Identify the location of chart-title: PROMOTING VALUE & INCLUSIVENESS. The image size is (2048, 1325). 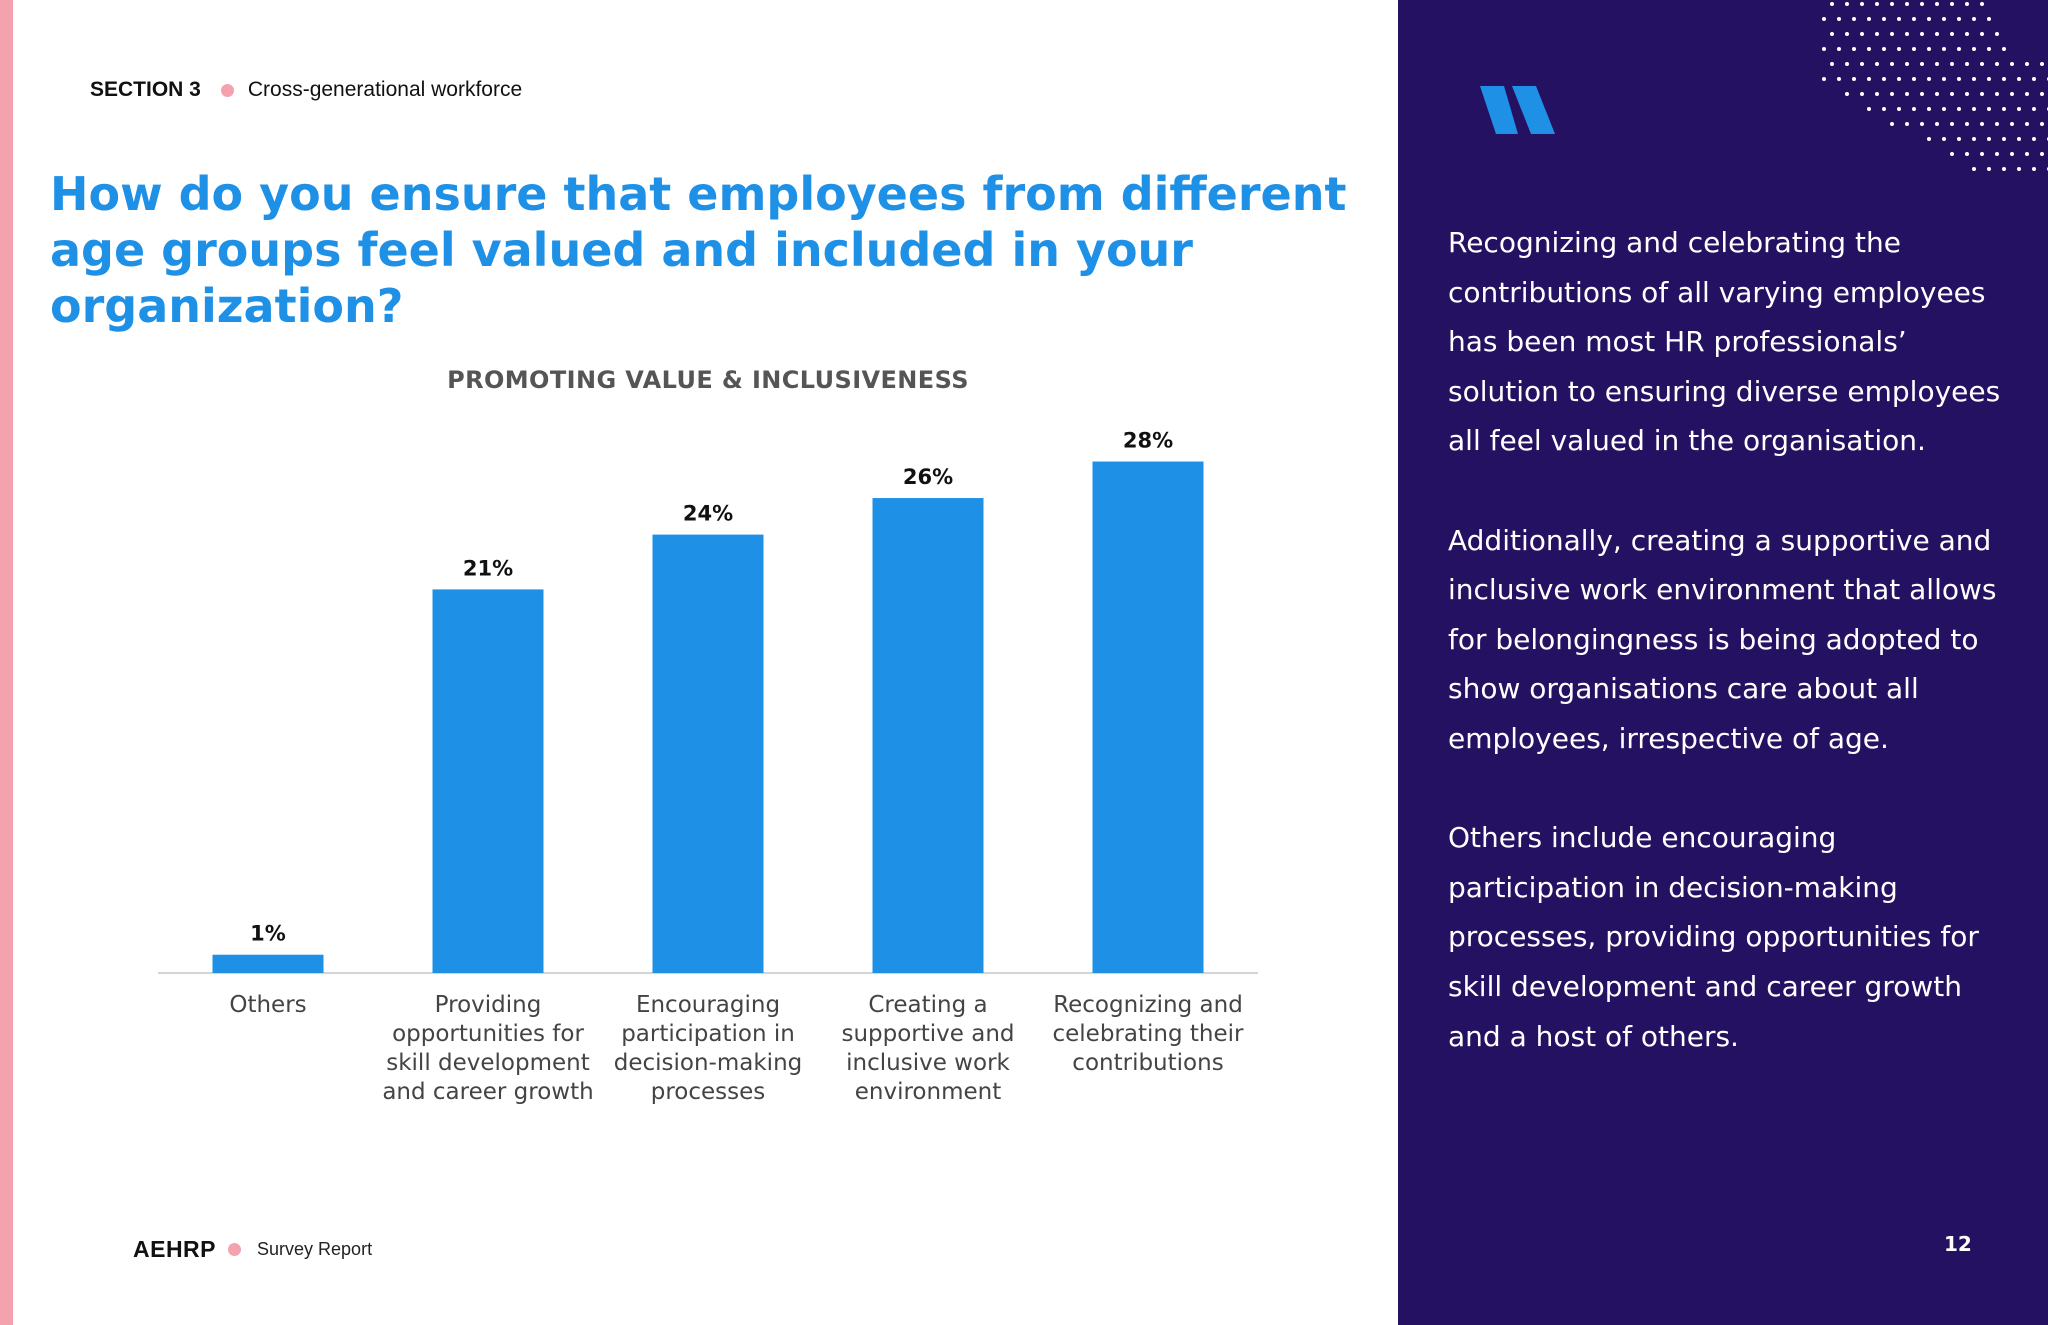
(708, 380).